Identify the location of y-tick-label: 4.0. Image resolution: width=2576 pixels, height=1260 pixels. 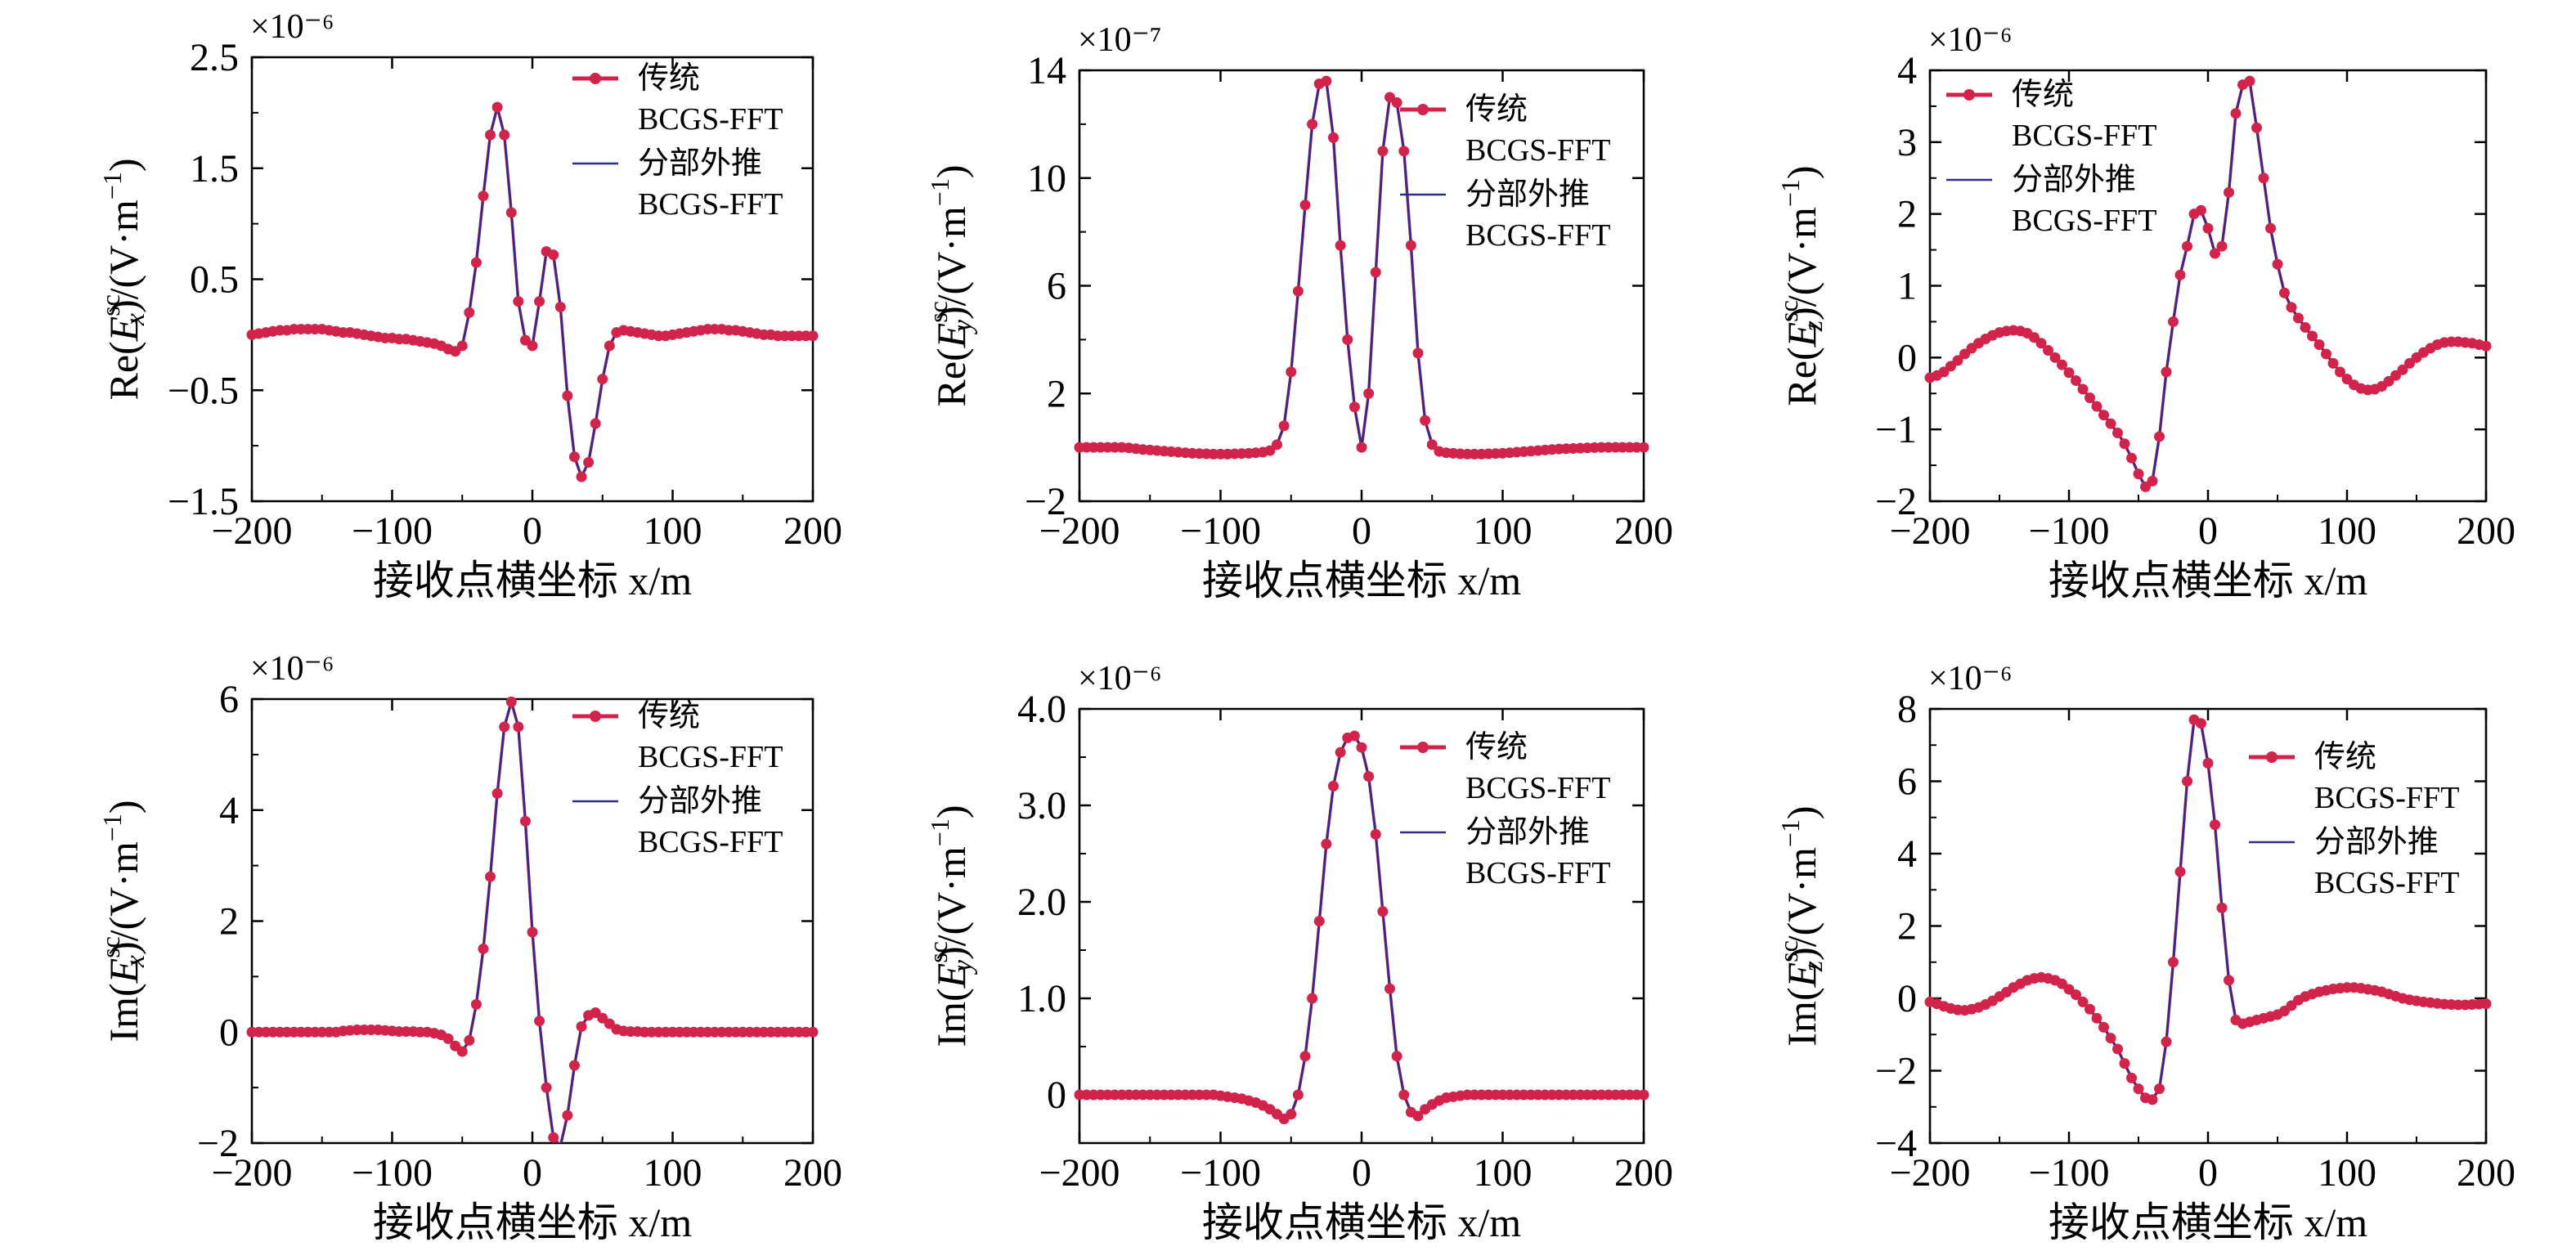
(1042, 709).